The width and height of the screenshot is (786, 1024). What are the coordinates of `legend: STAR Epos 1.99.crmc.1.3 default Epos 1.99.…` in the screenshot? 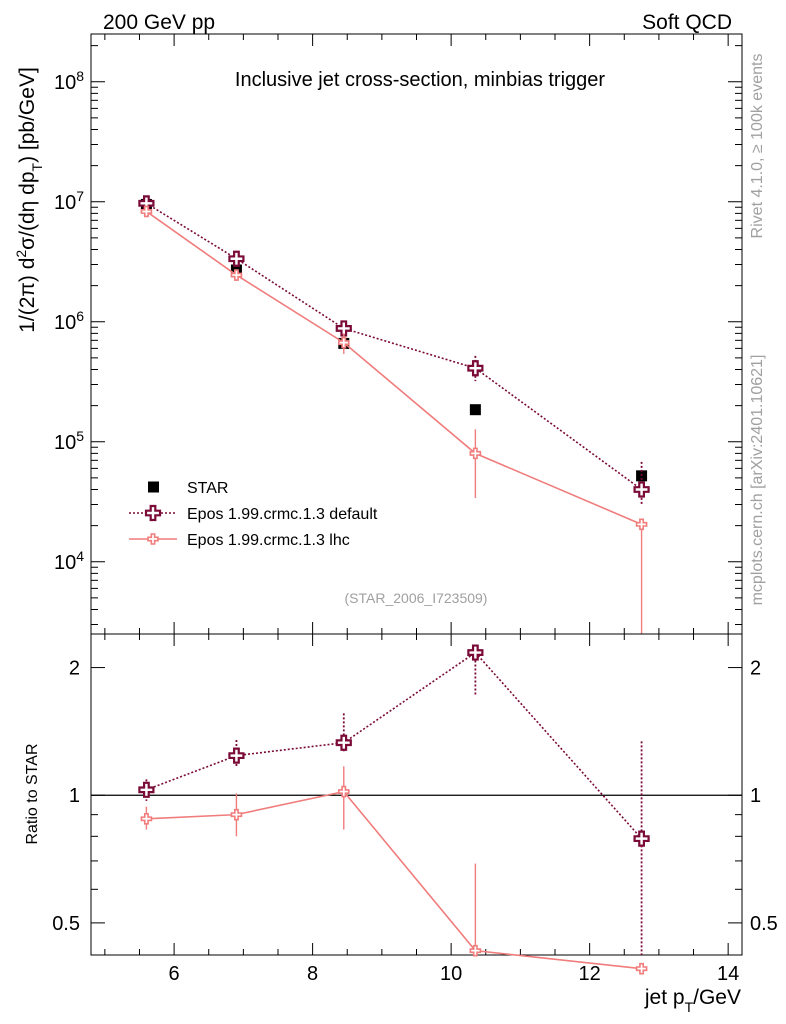 It's located at (253, 514).